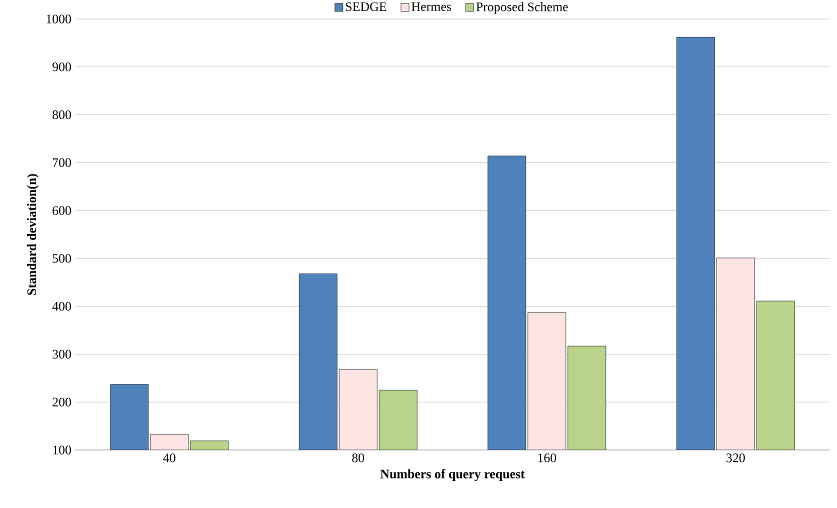 This screenshot has height=508, width=837. What do you see at coordinates (452, 475) in the screenshot?
I see `x-axis-title: Numbers of query request` at bounding box center [452, 475].